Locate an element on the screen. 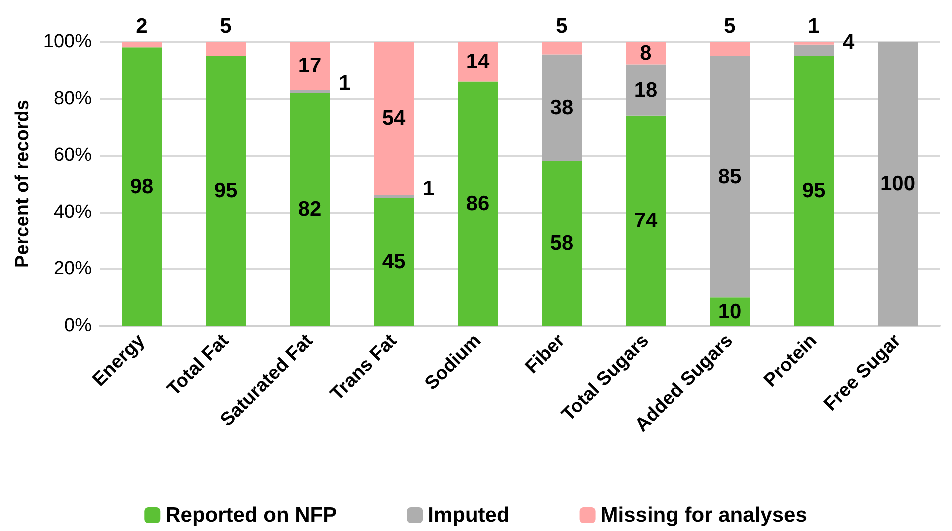 The image size is (952, 531). y-axis-title: Percent of records is located at coordinates (23, 184).